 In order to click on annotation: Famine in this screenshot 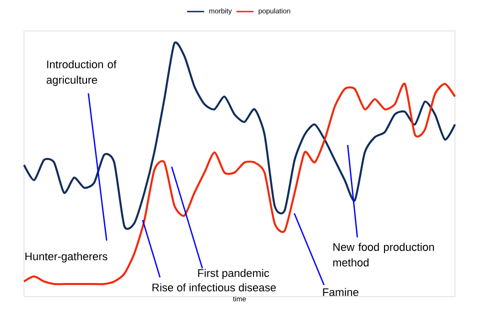, I will do `click(340, 292)`.